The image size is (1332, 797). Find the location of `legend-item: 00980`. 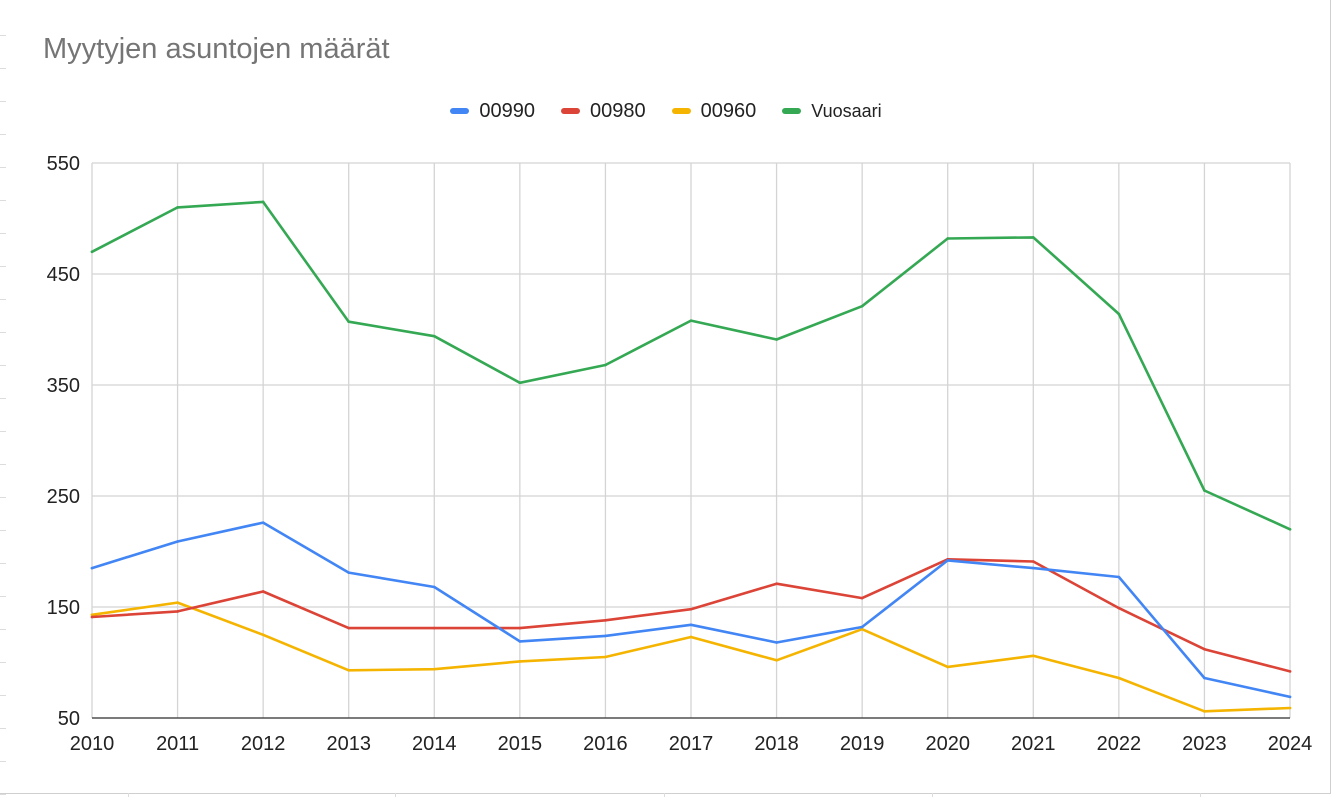

legend-item: 00980 is located at coordinates (603, 111).